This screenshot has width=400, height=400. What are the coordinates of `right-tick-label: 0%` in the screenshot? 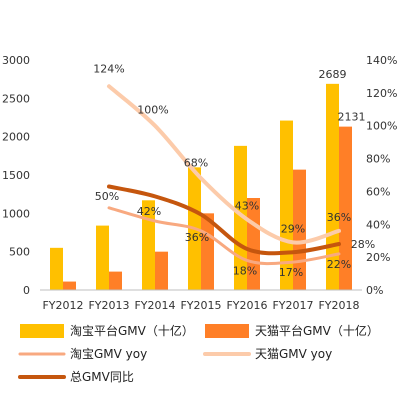 It's located at (374, 290).